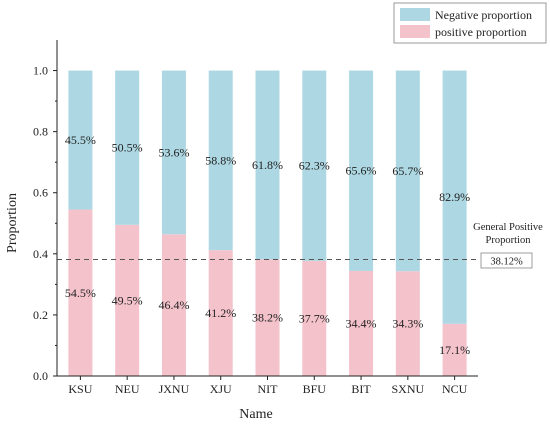 This screenshot has height=429, width=550. Describe the element at coordinates (407, 389) in the screenshot. I see `x-tick-label-sxnu: SXNU` at that location.